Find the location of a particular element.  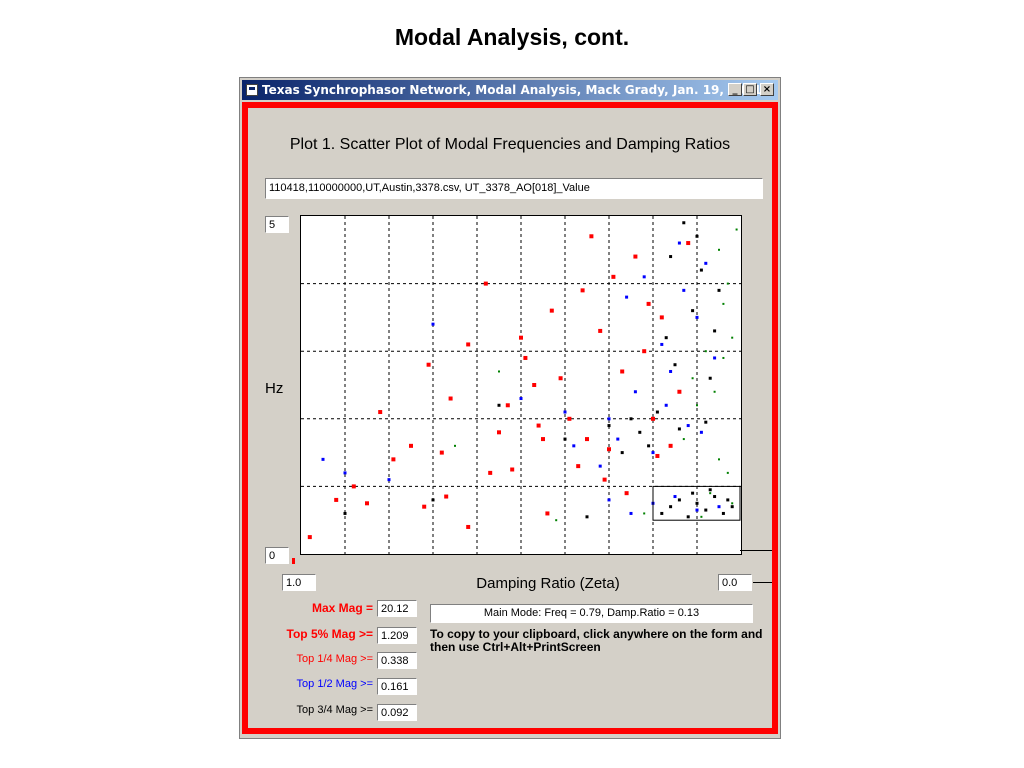

x-left-field: 1.0 is located at coordinates (299, 582).